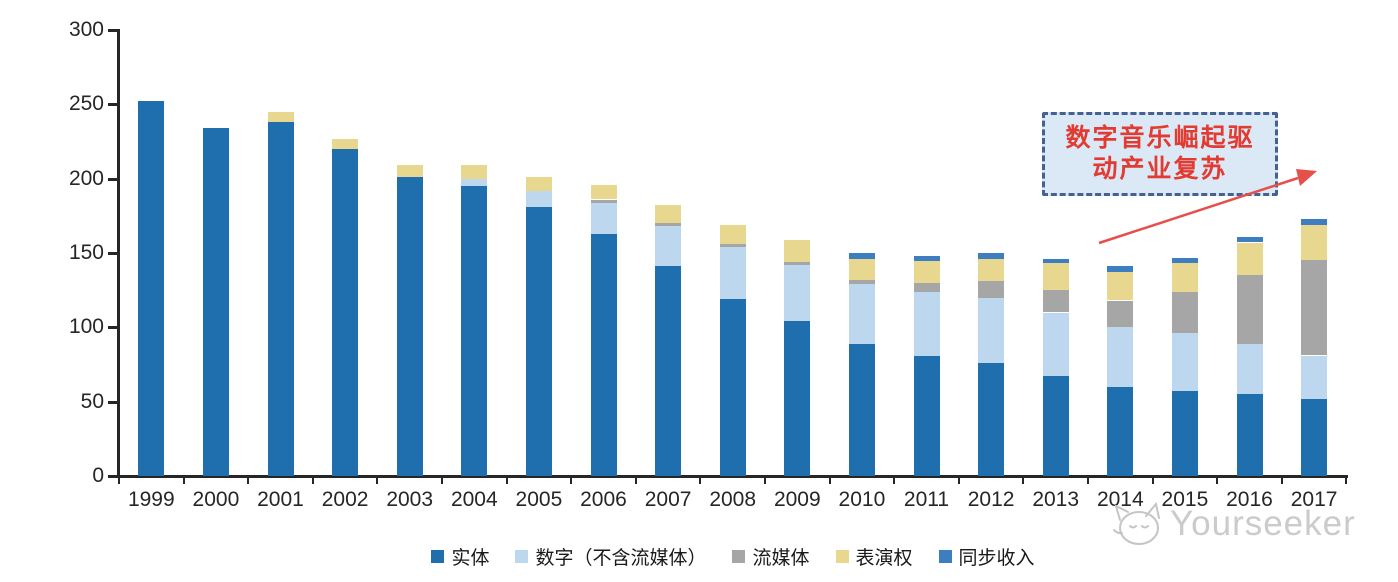  What do you see at coordinates (732, 246) in the screenshot?
I see `bar-segment-2008-streaming` at bounding box center [732, 246].